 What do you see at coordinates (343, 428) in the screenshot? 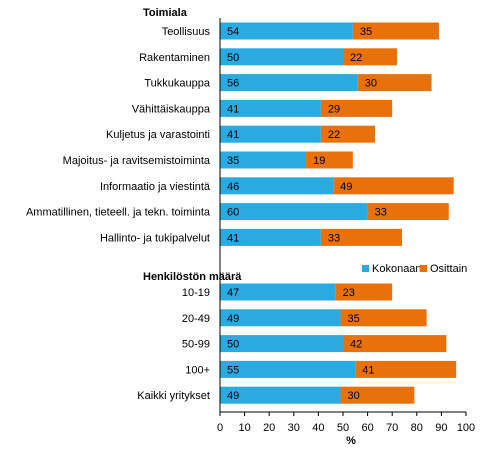
I see `x-tick-label: 50` at bounding box center [343, 428].